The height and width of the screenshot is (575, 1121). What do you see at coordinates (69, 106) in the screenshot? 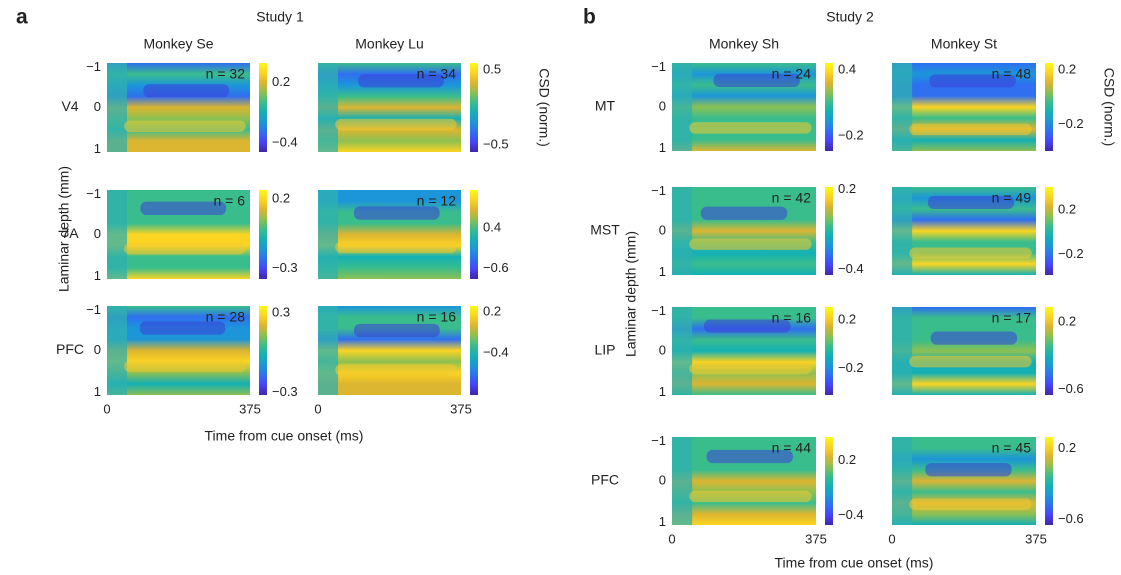
I see `area-label: V4` at bounding box center [69, 106].